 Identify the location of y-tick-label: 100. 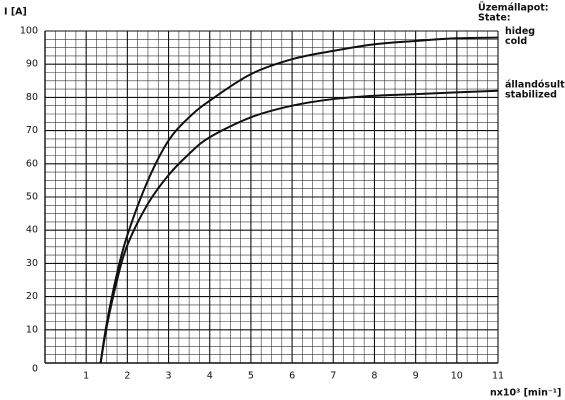
(29, 31).